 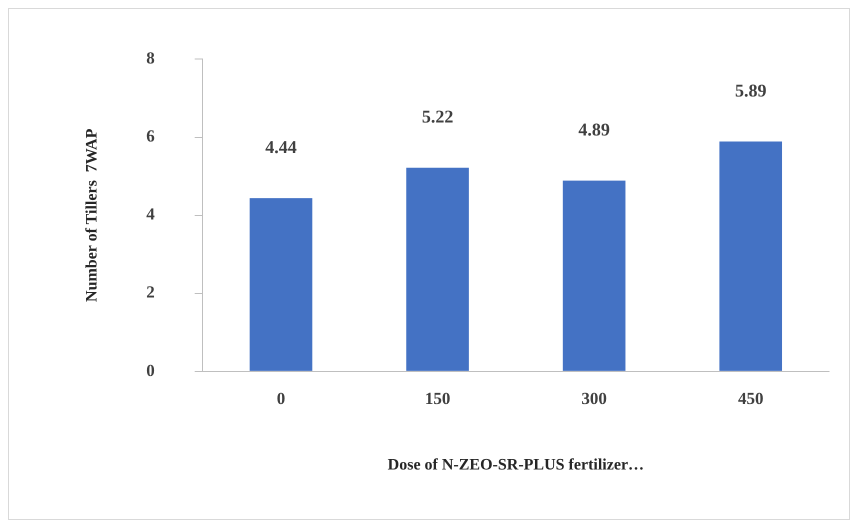 What do you see at coordinates (750, 90) in the screenshot?
I see `data-label: 5.89` at bounding box center [750, 90].